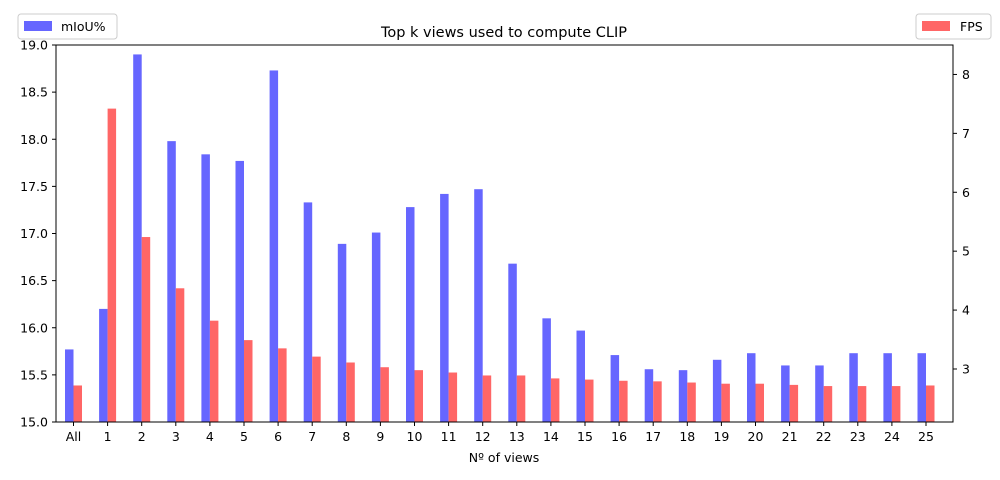  What do you see at coordinates (69, 385) in the screenshot?
I see `bar-miou-All` at bounding box center [69, 385].